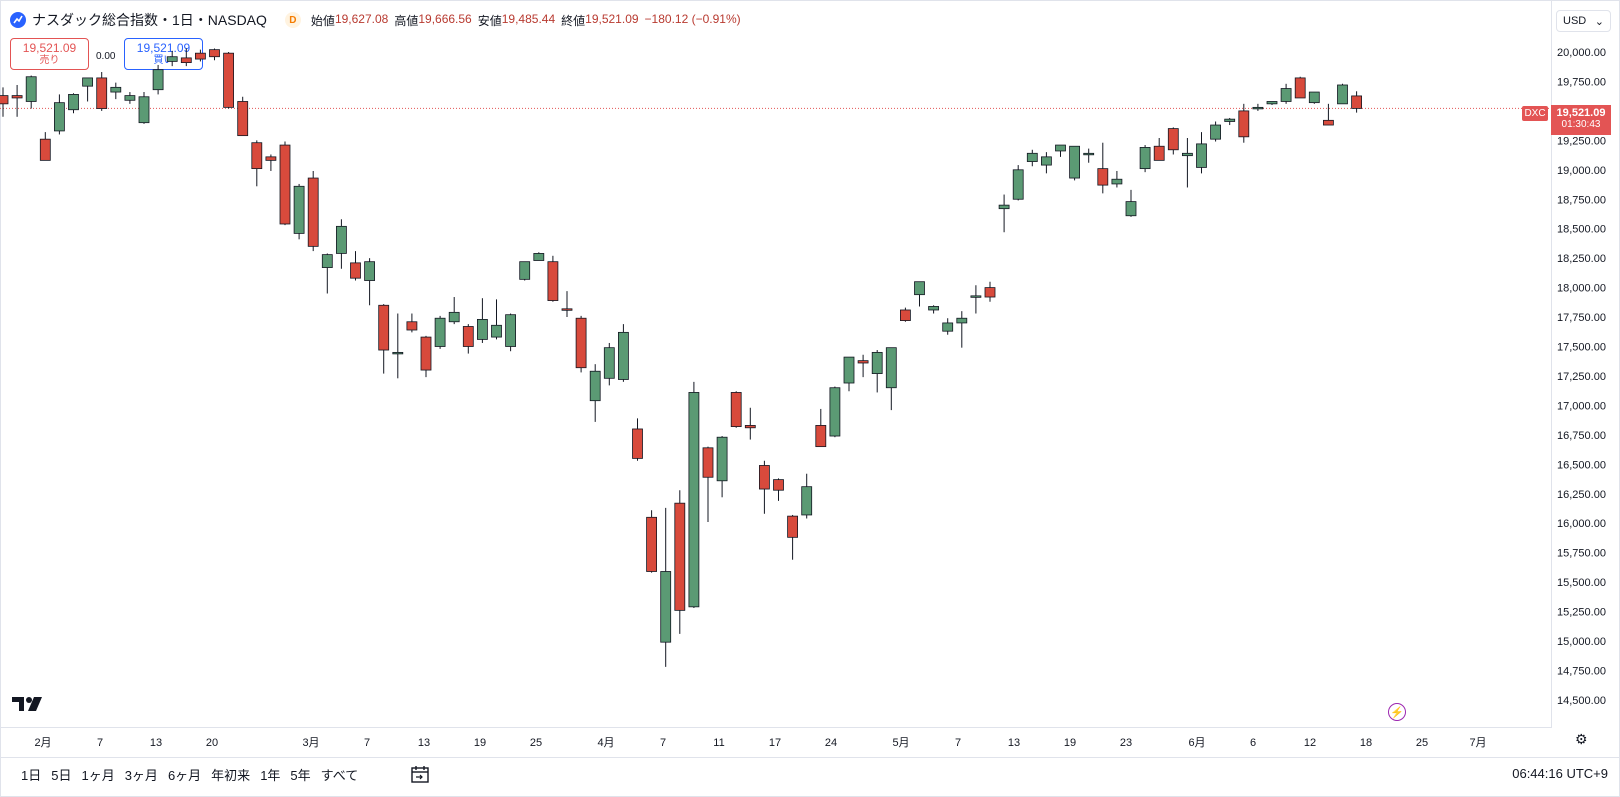  What do you see at coordinates (1477, 743) in the screenshot?
I see `time-tick-label: 7月` at bounding box center [1477, 743].